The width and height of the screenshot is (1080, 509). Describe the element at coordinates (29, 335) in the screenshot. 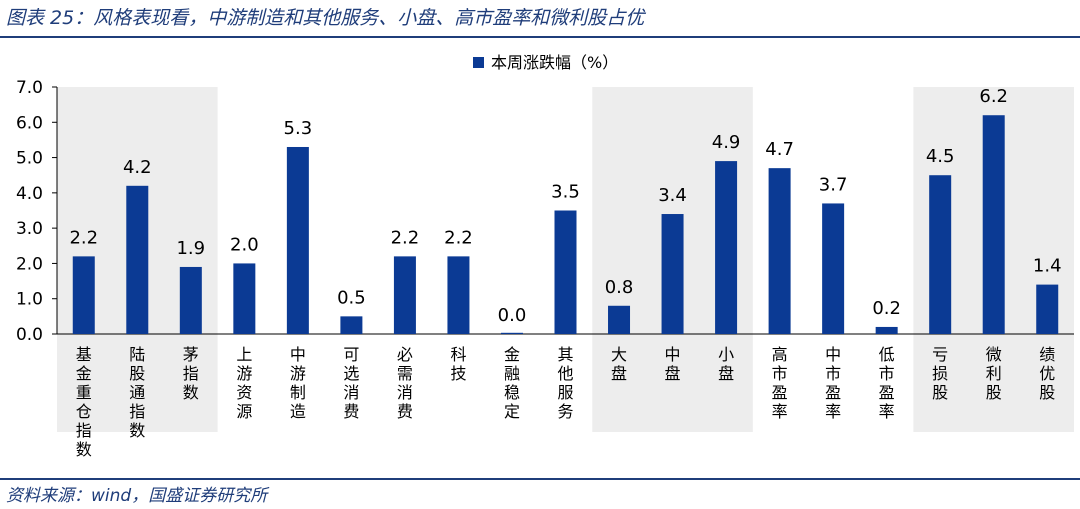

I see `y-tick-label: 0.0` at that location.